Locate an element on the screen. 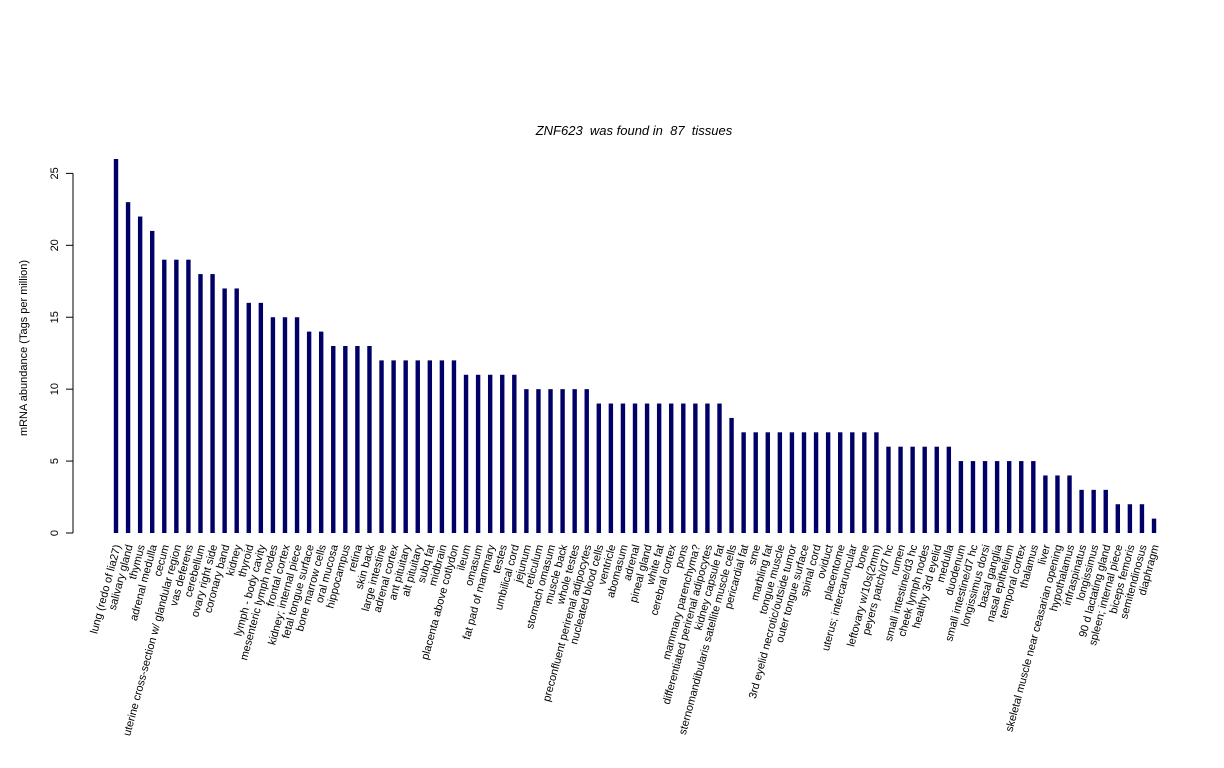 Image resolution: width=1224 pixels, height=768 pixels. y-tick-label: 15 is located at coordinates (55, 317).